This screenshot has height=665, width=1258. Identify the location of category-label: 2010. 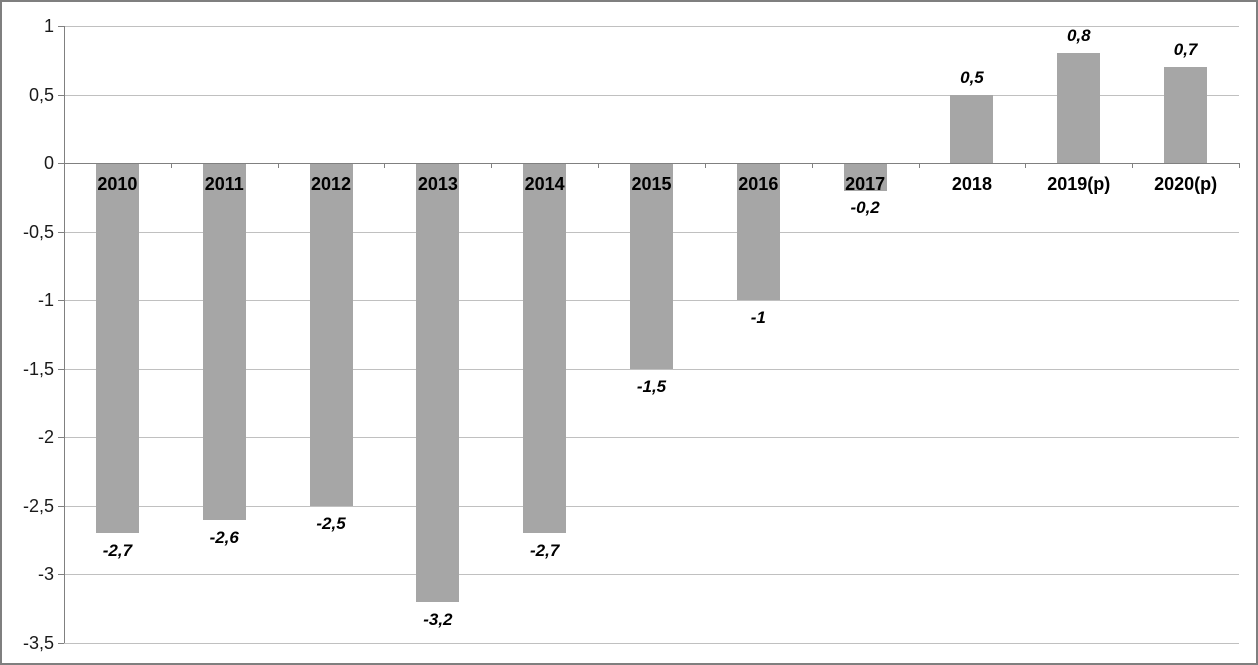
(117, 184).